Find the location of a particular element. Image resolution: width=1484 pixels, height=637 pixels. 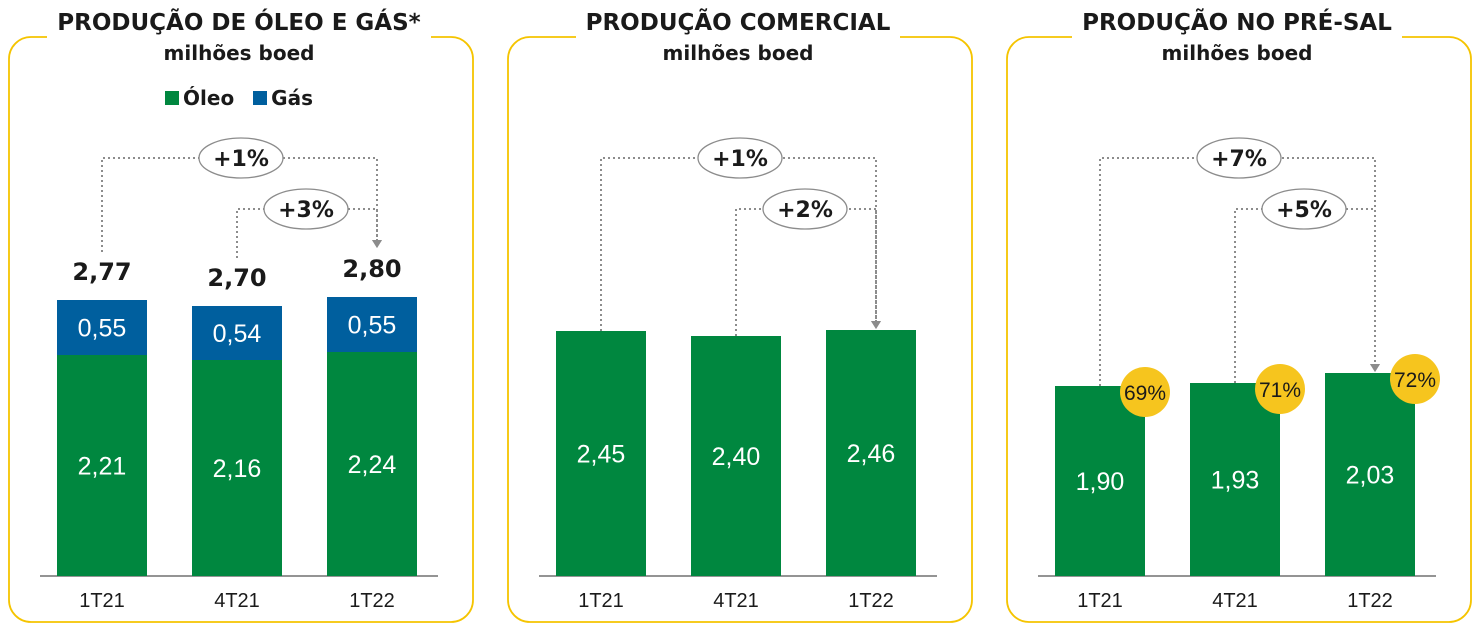

bar-value-label: 2,03 is located at coordinates (1370, 476).